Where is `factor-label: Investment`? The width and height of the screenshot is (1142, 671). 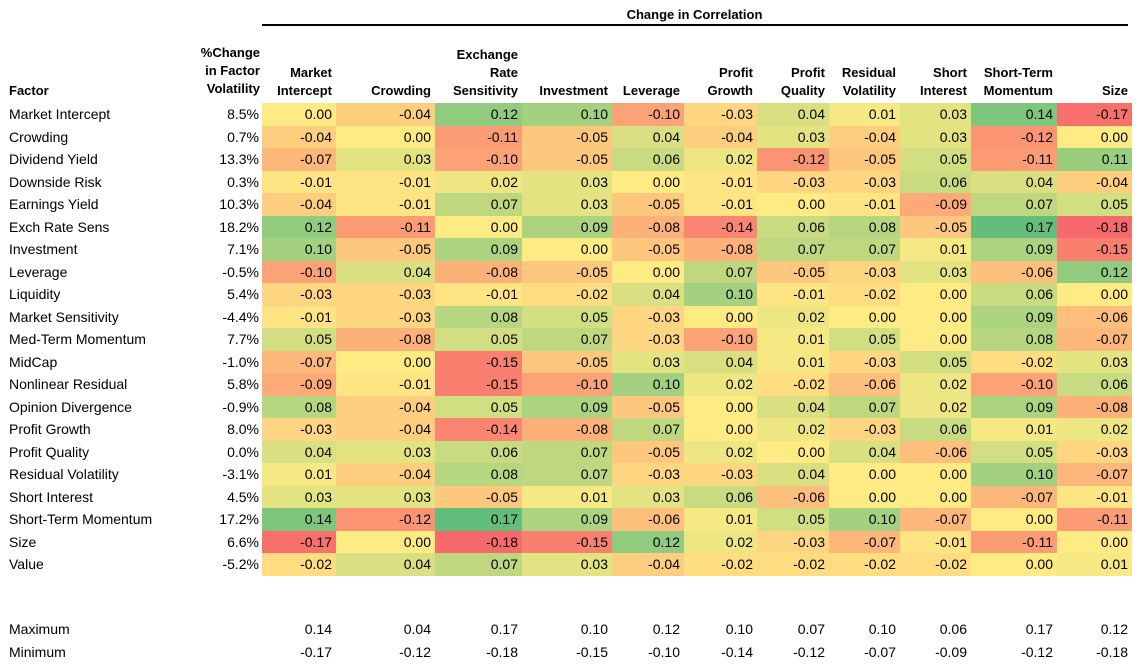
factor-label: Investment is located at coordinates (43, 249).